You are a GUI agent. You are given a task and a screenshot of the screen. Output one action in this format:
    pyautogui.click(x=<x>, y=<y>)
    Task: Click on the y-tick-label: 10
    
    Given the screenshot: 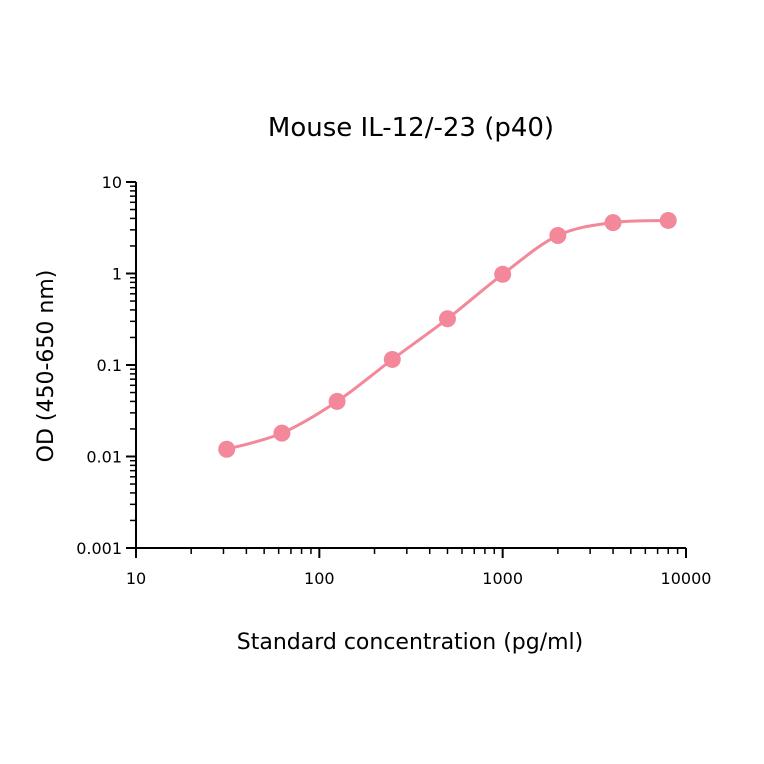 What is the action you would take?
    pyautogui.click(x=112, y=182)
    